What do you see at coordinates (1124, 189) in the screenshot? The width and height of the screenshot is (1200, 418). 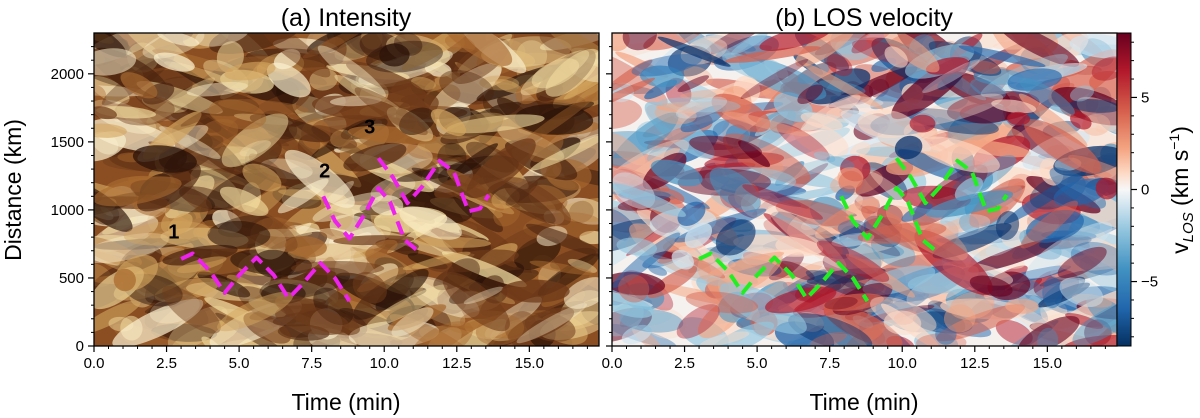 I see `colorbar` at bounding box center [1124, 189].